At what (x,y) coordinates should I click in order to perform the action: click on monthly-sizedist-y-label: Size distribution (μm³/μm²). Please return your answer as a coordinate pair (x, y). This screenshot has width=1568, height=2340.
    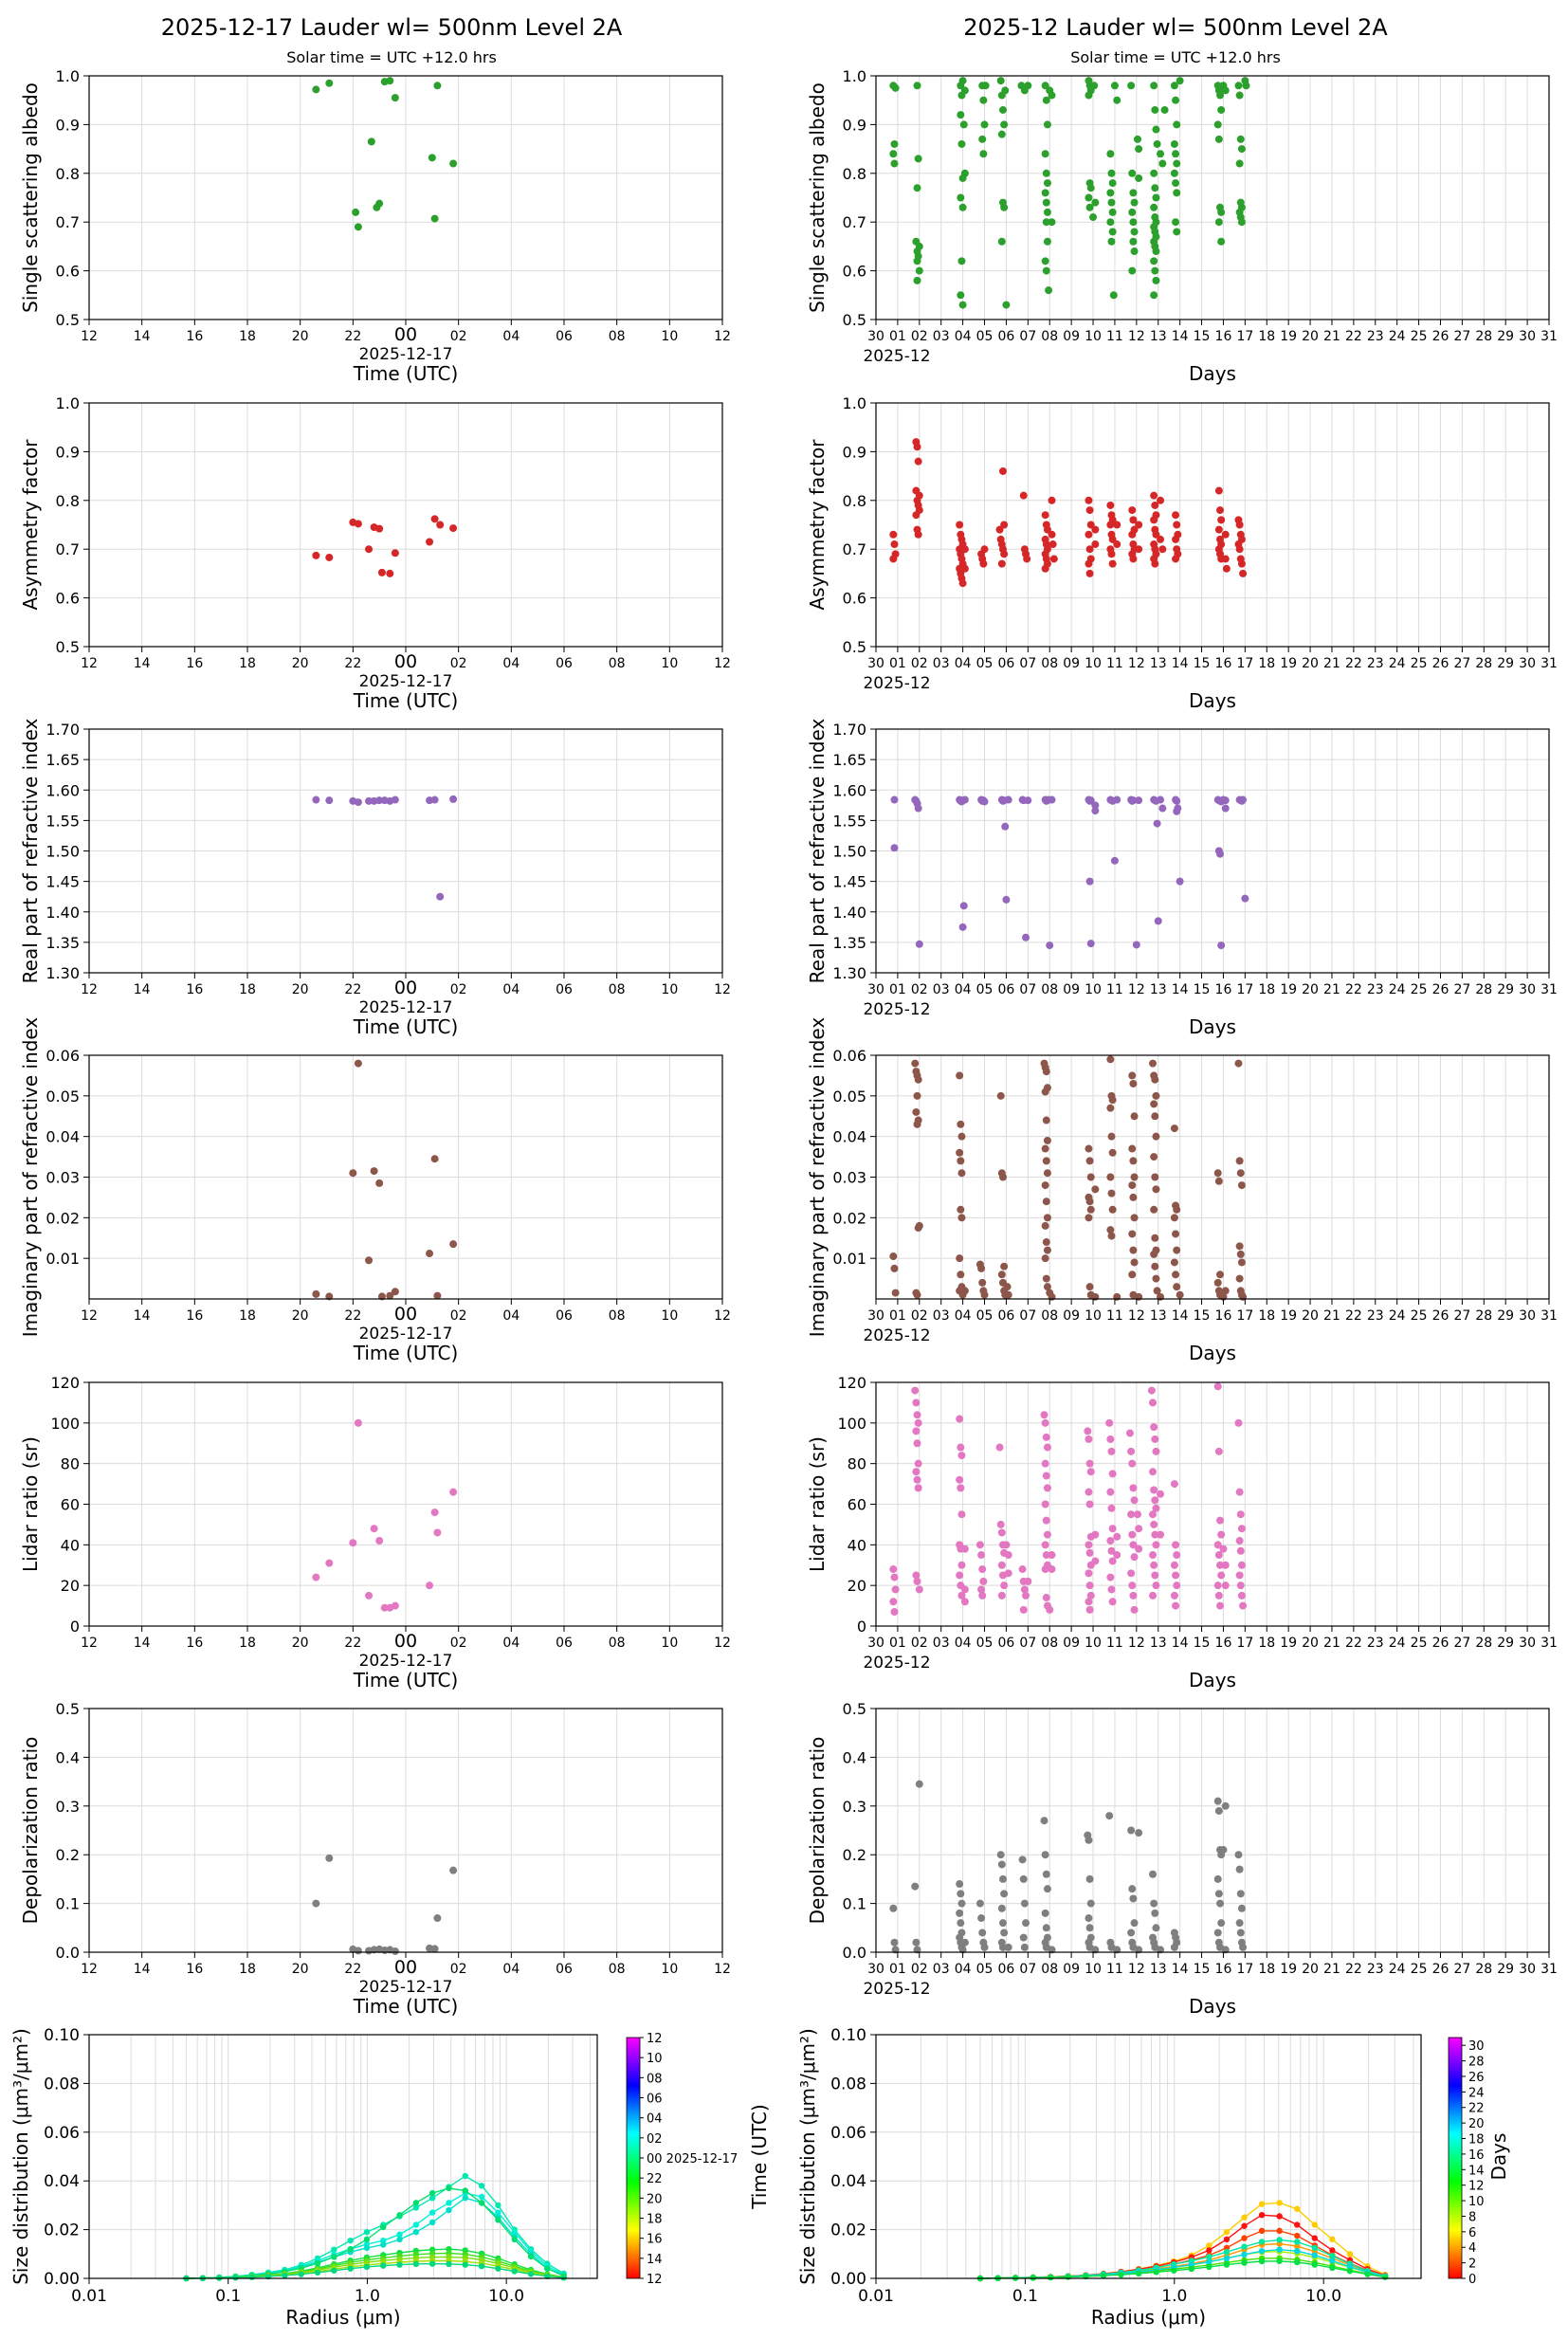
    Looking at the image, I should click on (807, 2156).